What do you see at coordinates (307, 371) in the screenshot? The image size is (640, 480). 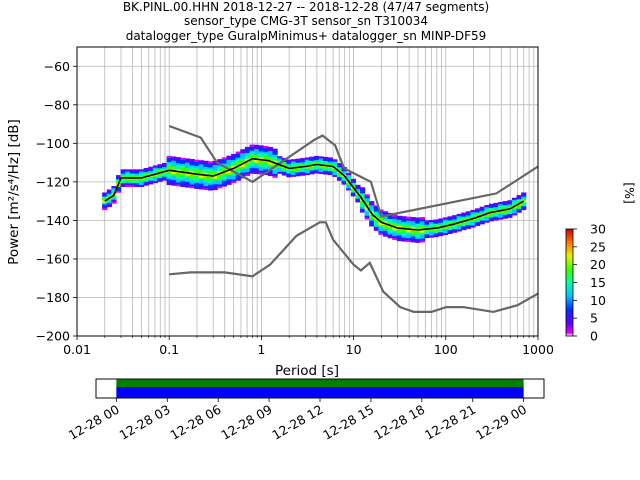 I see `x-axis-label: Period [s]` at bounding box center [307, 371].